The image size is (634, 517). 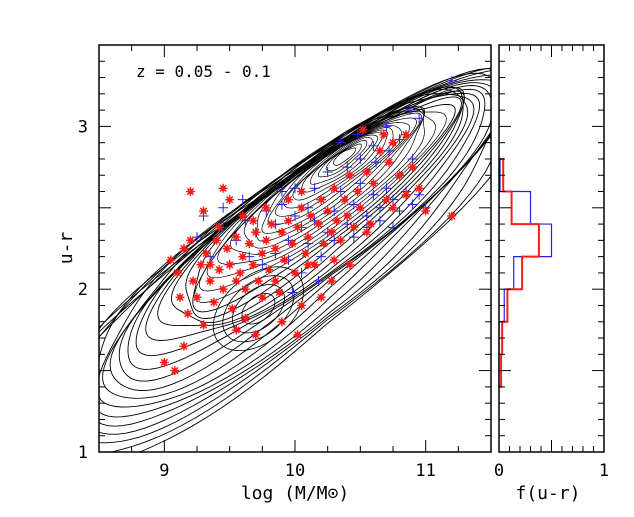 What do you see at coordinates (66, 248) in the screenshot?
I see `y-axis-label: u-r` at bounding box center [66, 248].